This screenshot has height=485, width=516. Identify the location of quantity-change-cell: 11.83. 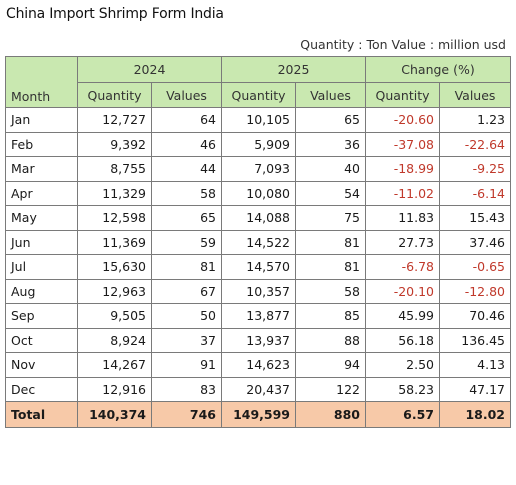
(402, 218).